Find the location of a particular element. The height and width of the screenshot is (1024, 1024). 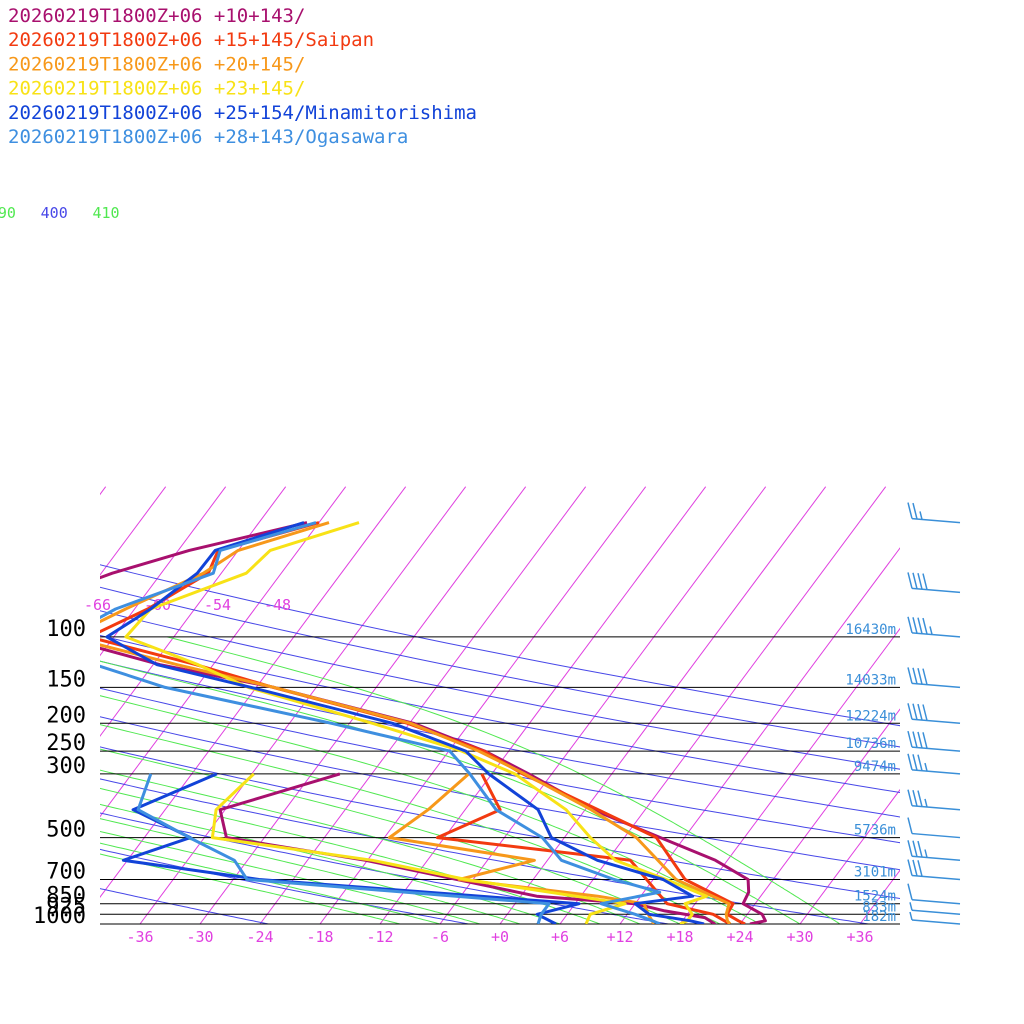

x-tick-label: +36 is located at coordinates (859, 937).